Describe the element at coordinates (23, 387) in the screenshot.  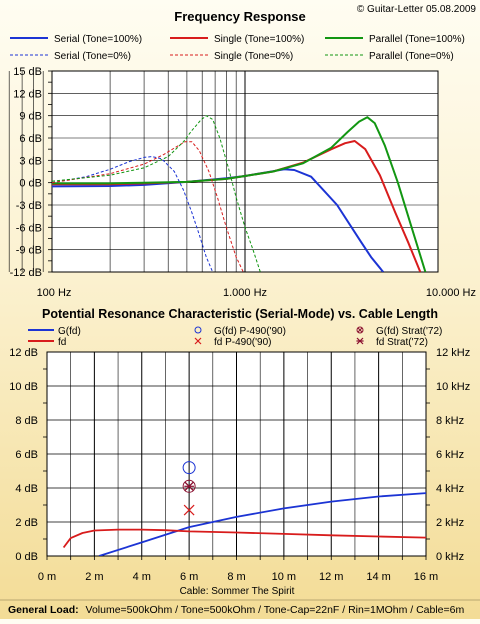
I see `bottom-left-tick-label: 10 dB` at that location.